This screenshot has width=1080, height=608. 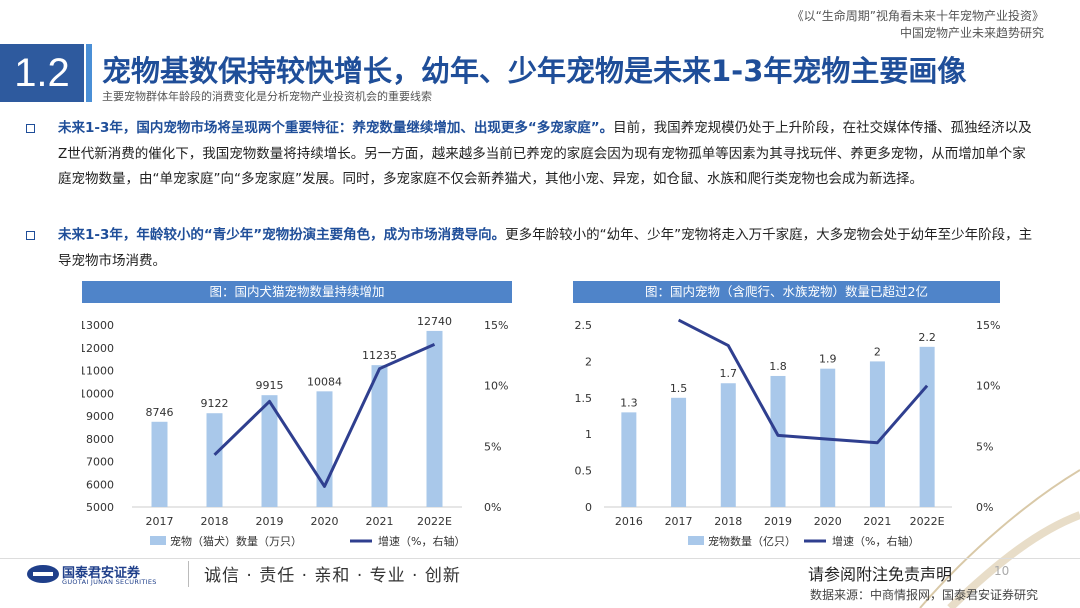 What do you see at coordinates (752, 541) in the screenshot?
I see `legend-bar-label: 宠物数量（亿只）` at bounding box center [752, 541].